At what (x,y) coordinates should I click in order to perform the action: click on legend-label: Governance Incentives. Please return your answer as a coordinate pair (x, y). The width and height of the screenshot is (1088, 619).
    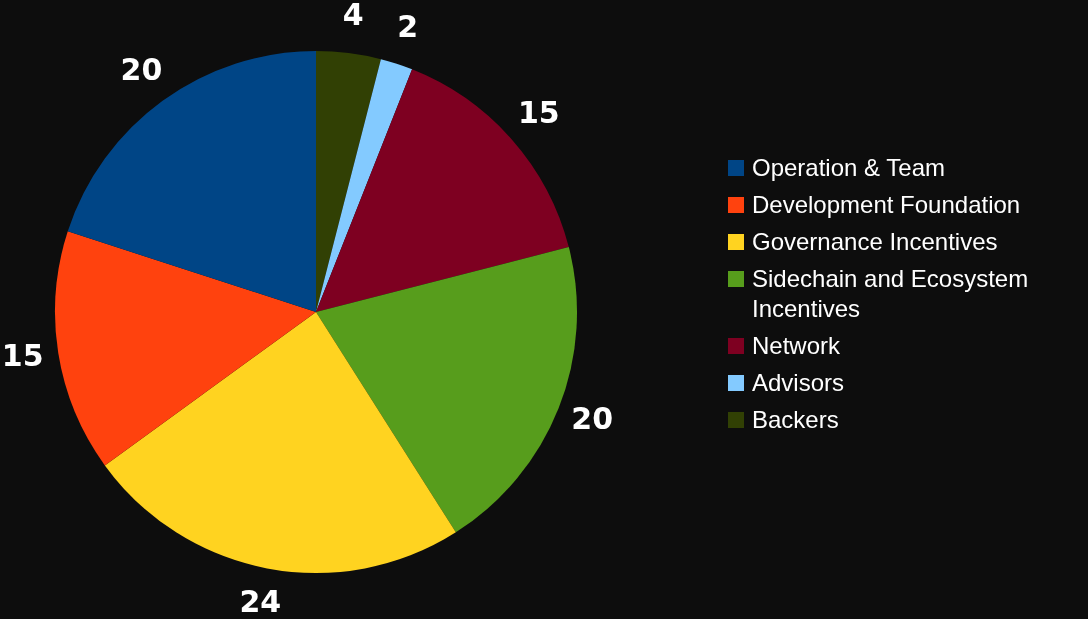
    Looking at the image, I should click on (875, 242).